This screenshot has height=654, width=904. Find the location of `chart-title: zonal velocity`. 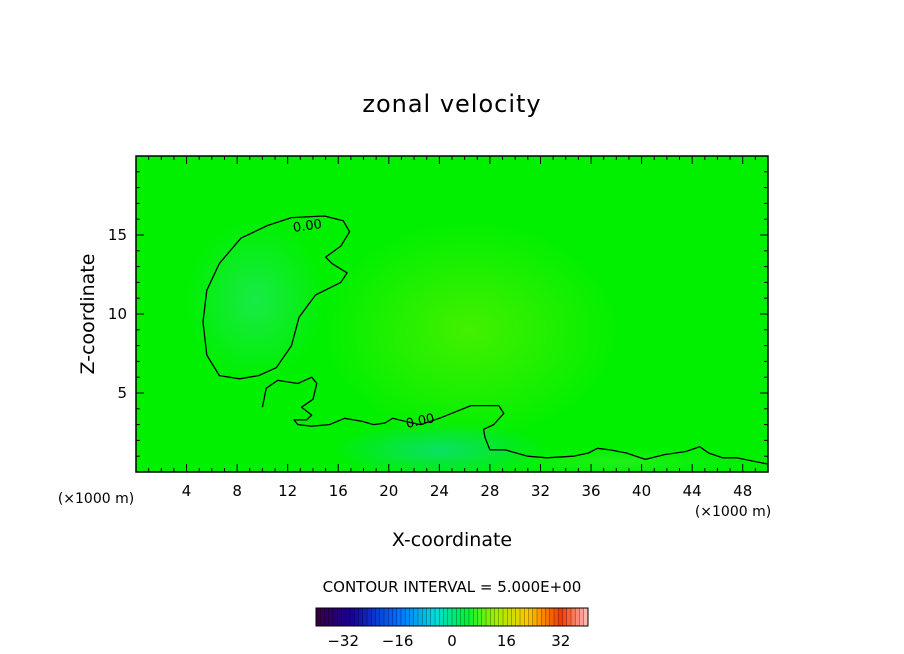

chart-title: zonal velocity is located at coordinates (451, 104).